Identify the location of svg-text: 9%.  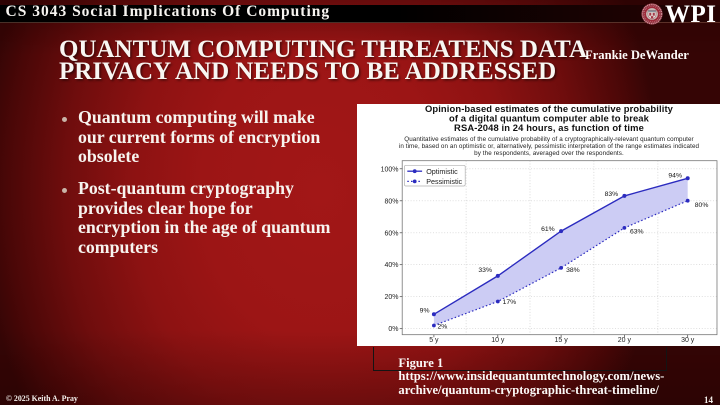
(424, 311).